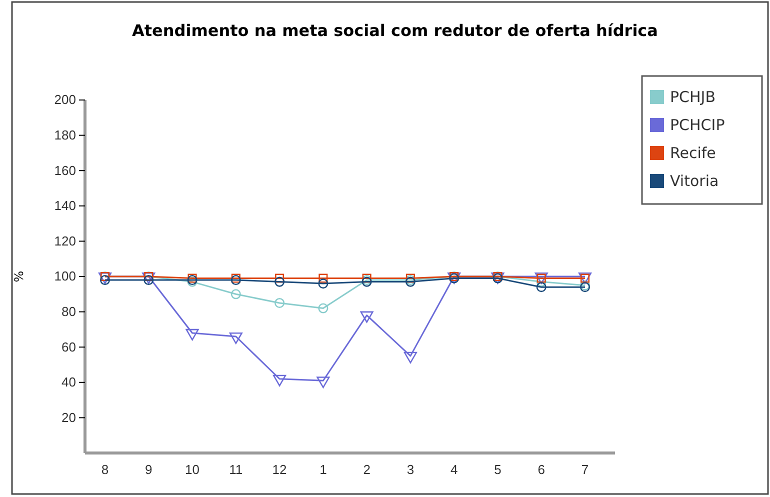  I want to click on x-tick-label: 1, so click(323, 470).